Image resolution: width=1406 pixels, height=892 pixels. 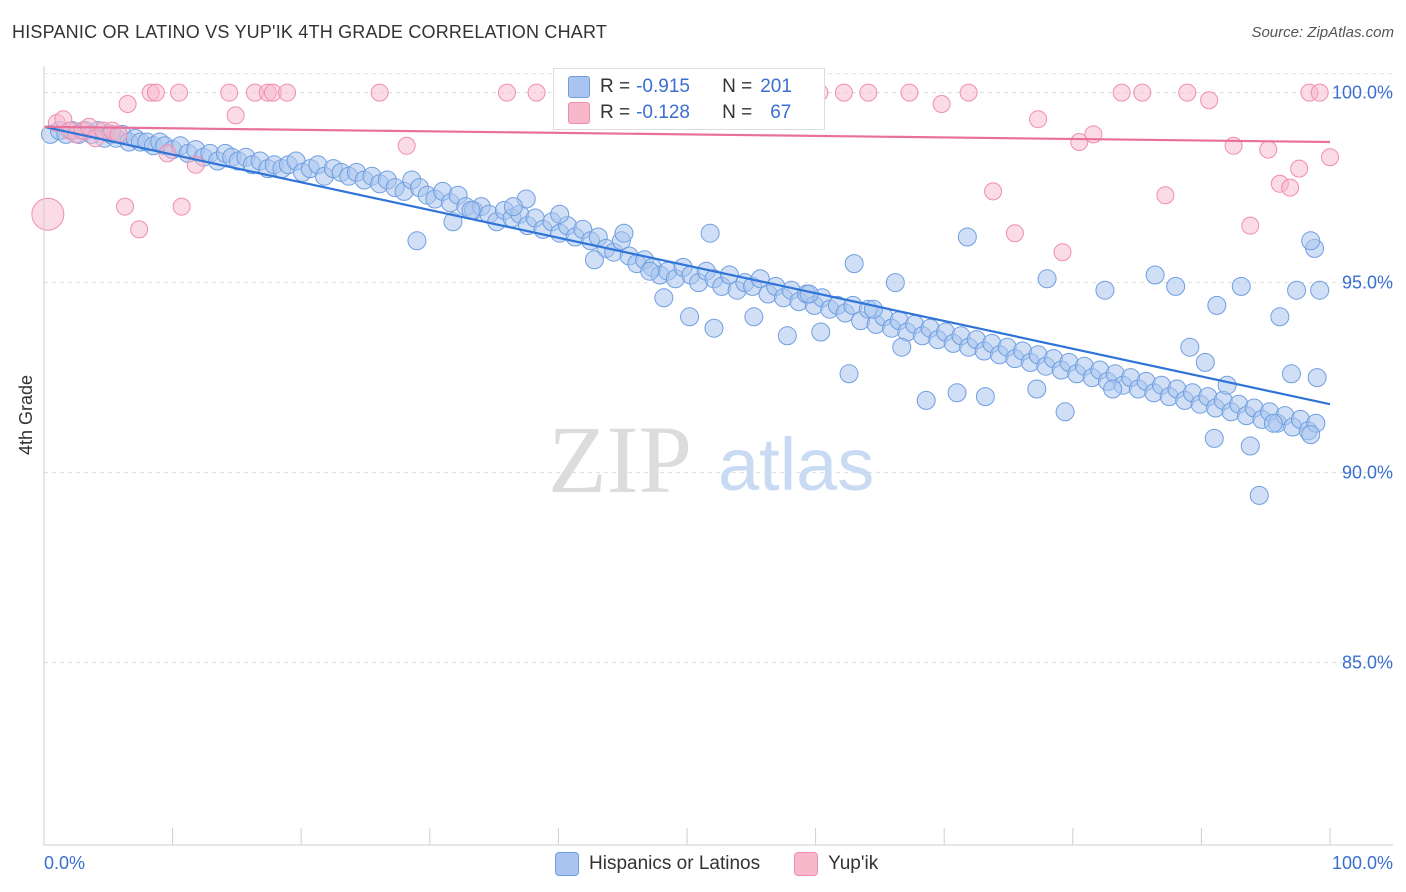 I want to click on watermark-zip: ZIP, so click(x=620, y=459).